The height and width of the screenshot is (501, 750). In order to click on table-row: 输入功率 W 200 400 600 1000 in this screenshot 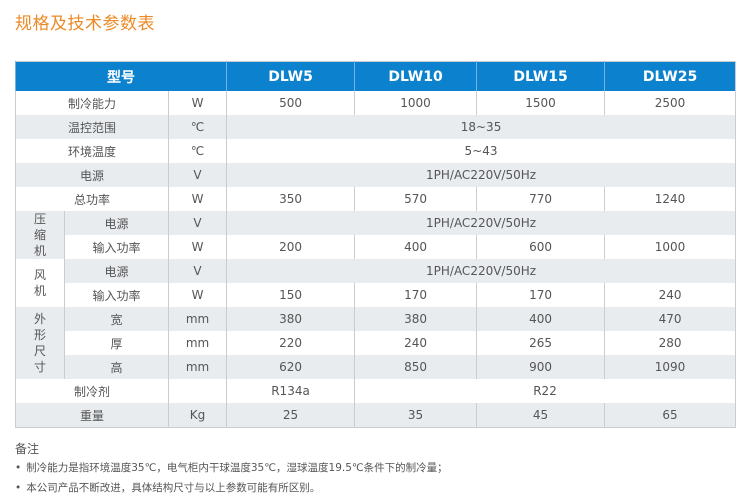, I will do `click(376, 247)`.